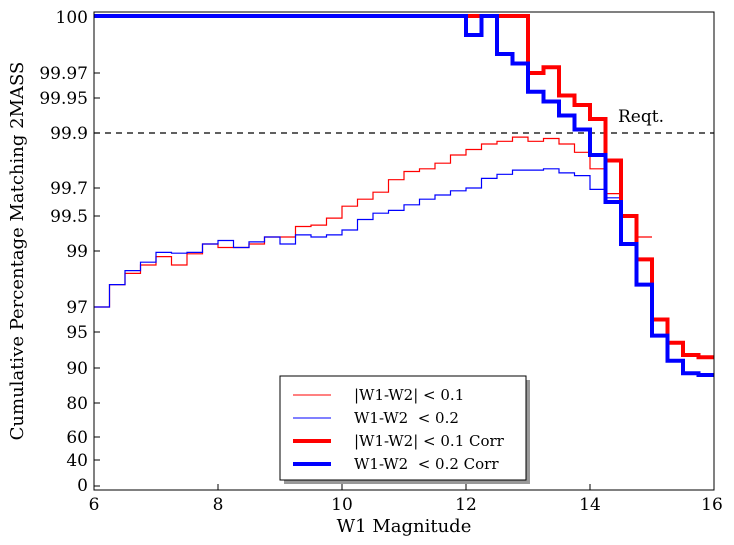 Image resolution: width=734 pixels, height=545 pixels. I want to click on legend-label: W1-W2 < 0.2, so click(406, 418).